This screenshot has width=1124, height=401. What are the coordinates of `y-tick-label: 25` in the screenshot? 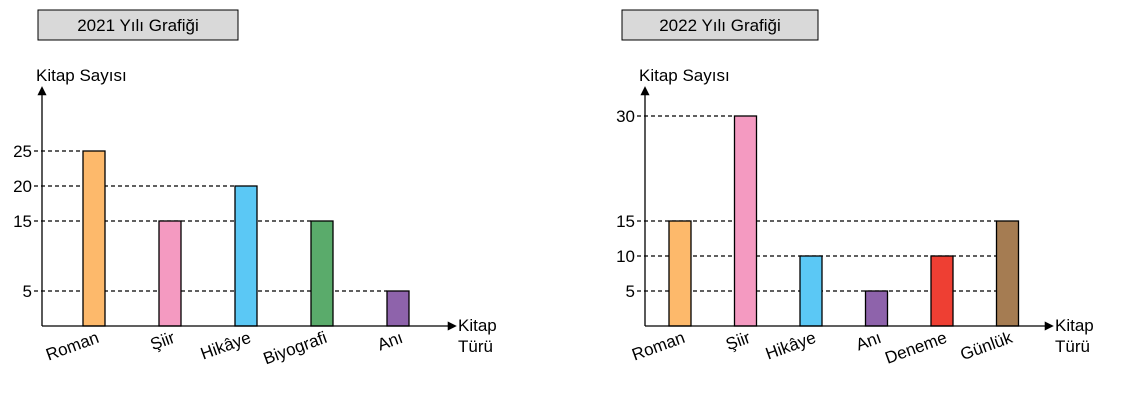 It's located at (22, 151).